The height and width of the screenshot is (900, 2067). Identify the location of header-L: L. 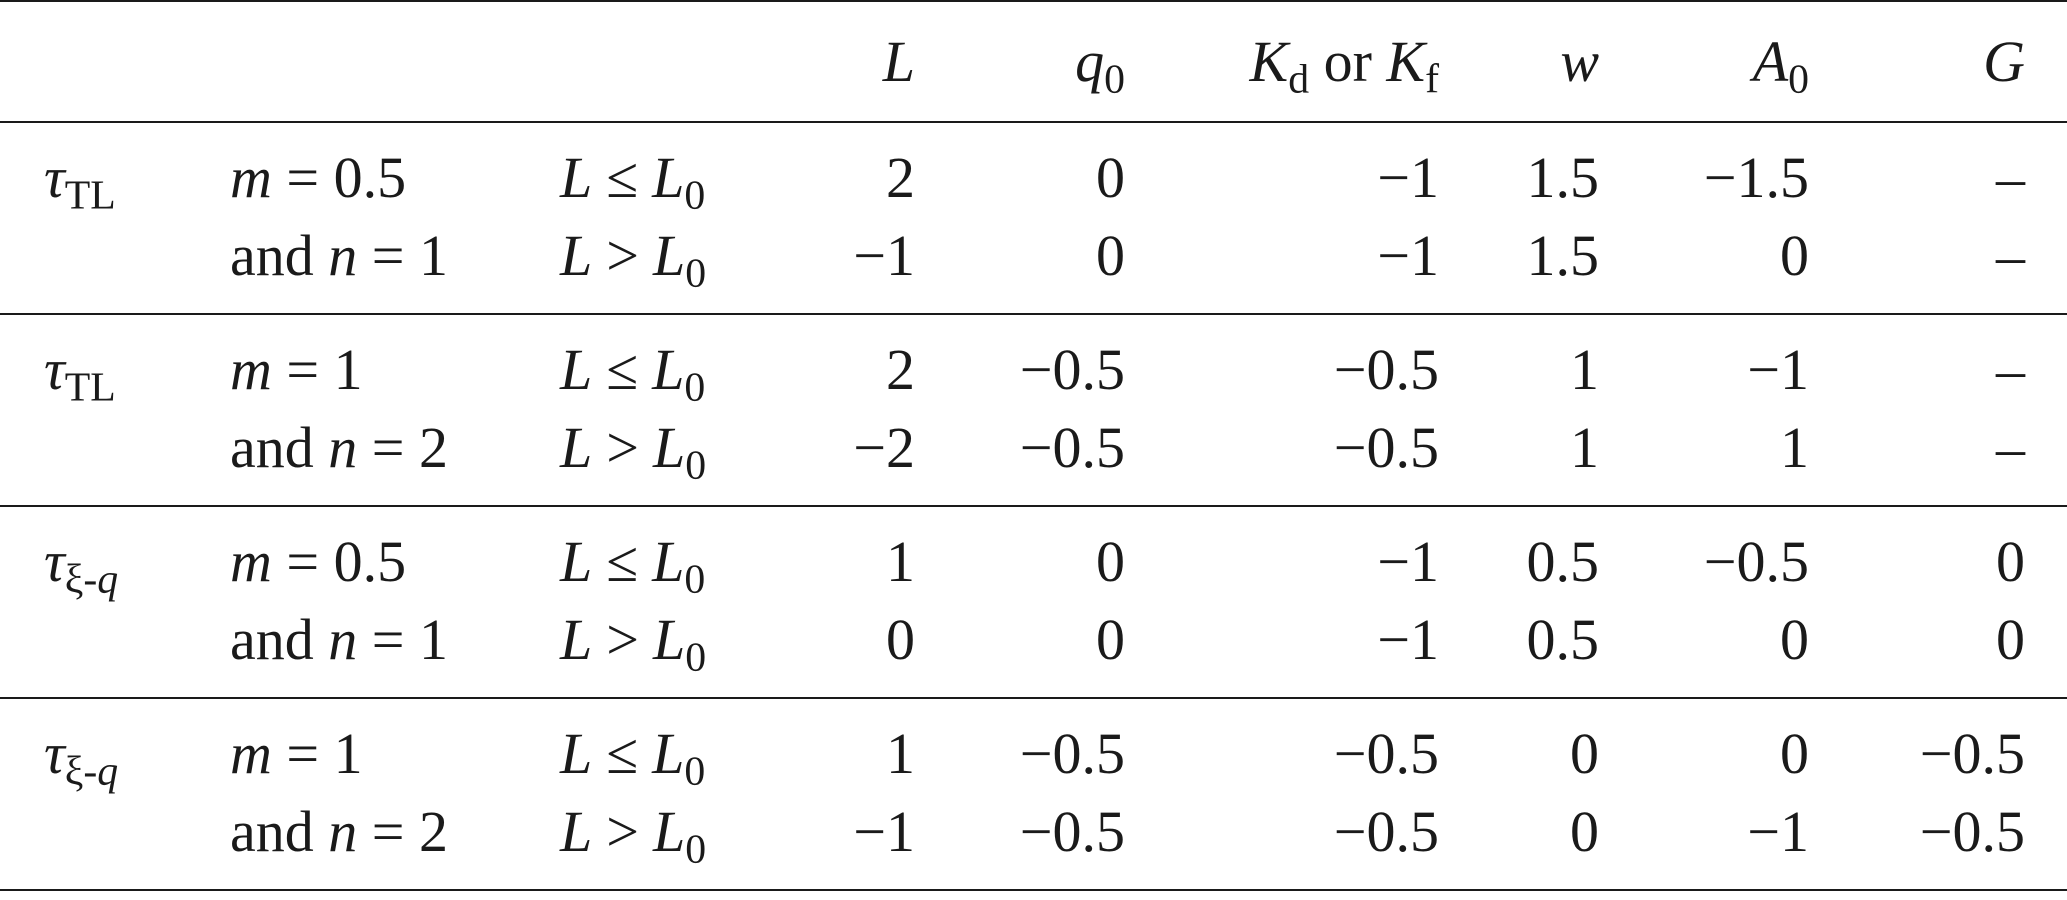
(842, 61).